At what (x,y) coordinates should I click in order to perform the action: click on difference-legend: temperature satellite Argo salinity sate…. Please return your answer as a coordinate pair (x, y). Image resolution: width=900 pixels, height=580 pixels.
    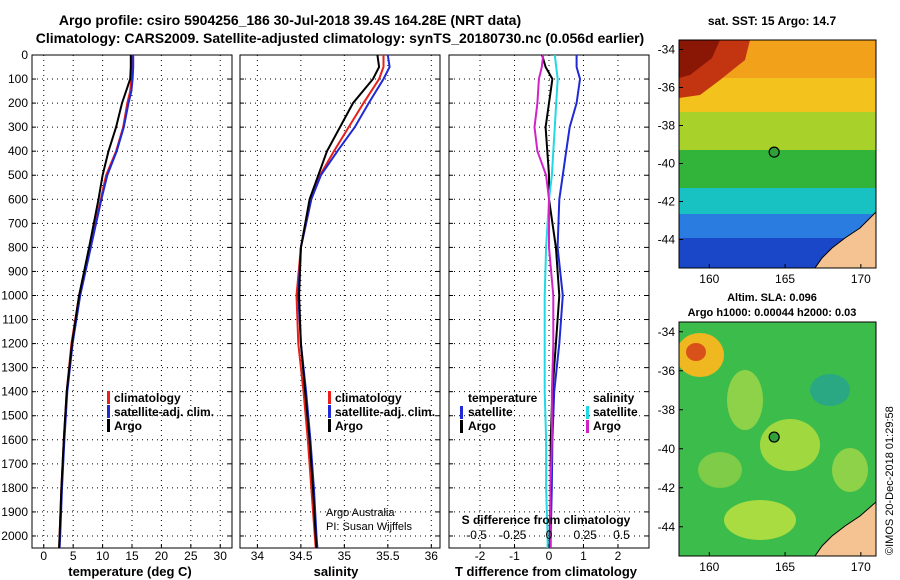
    Looking at the image, I should click on (549, 412).